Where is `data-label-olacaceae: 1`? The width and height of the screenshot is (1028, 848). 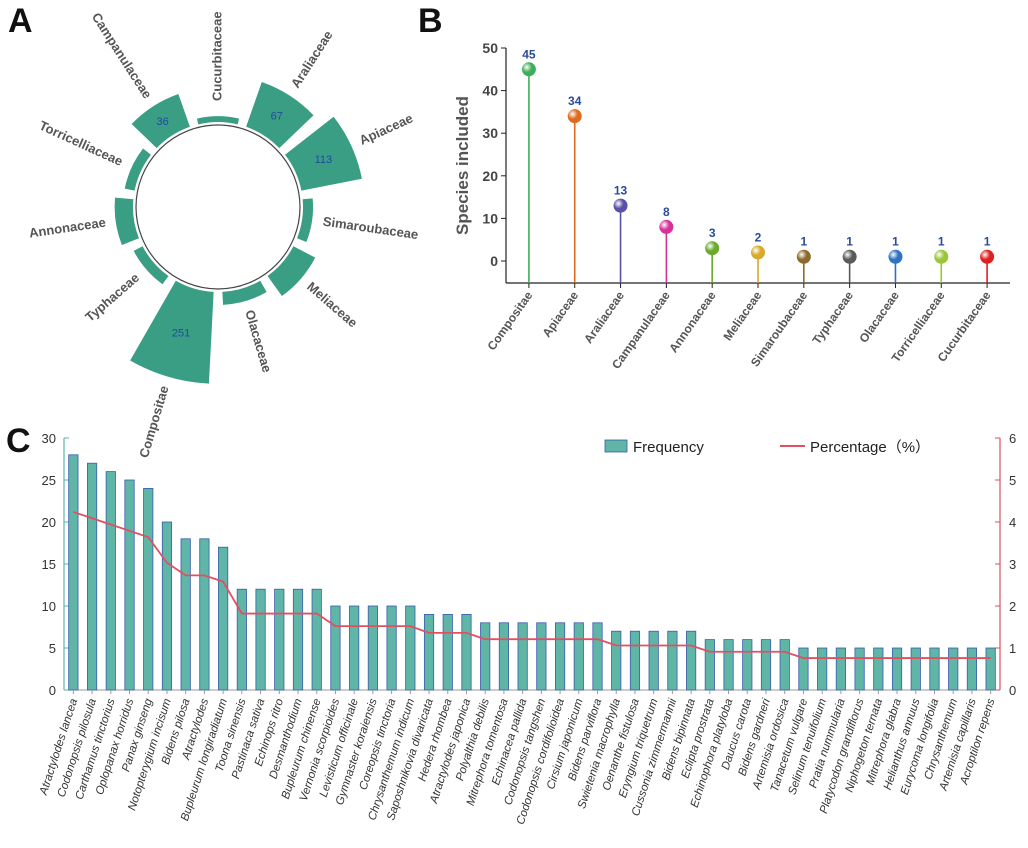
data-label-olacaceae: 1 is located at coordinates (895, 242).